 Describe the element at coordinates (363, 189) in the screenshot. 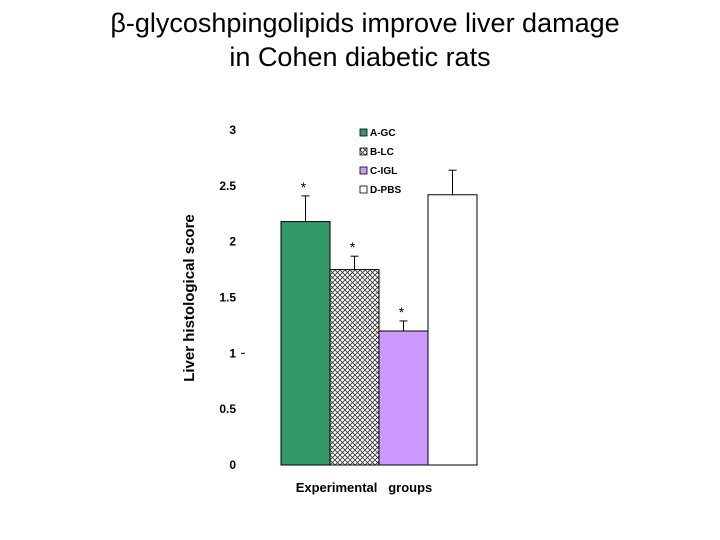

I see `legend-swatch-d-pbs` at that location.